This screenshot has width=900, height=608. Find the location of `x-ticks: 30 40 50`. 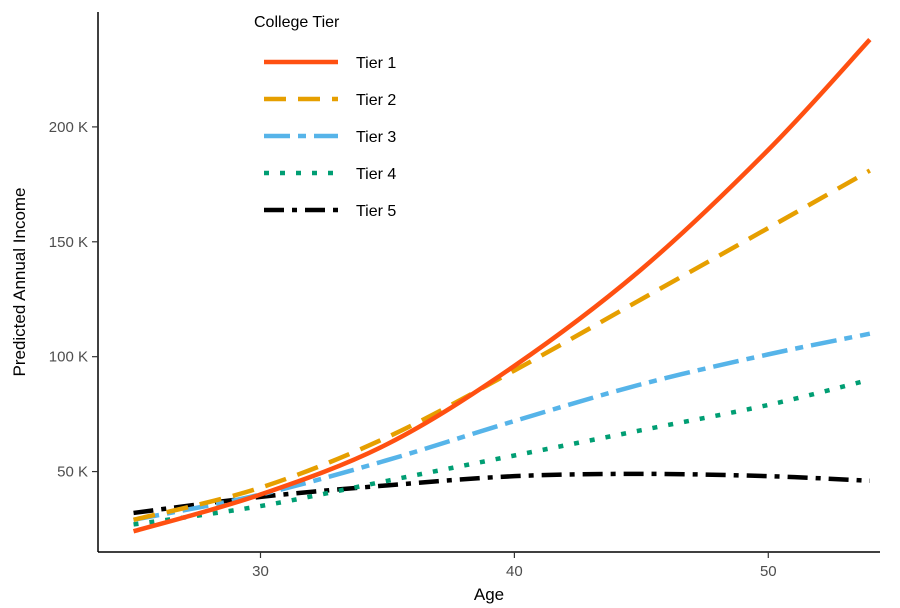

x-ticks: 30 40 50 is located at coordinates (514, 566).